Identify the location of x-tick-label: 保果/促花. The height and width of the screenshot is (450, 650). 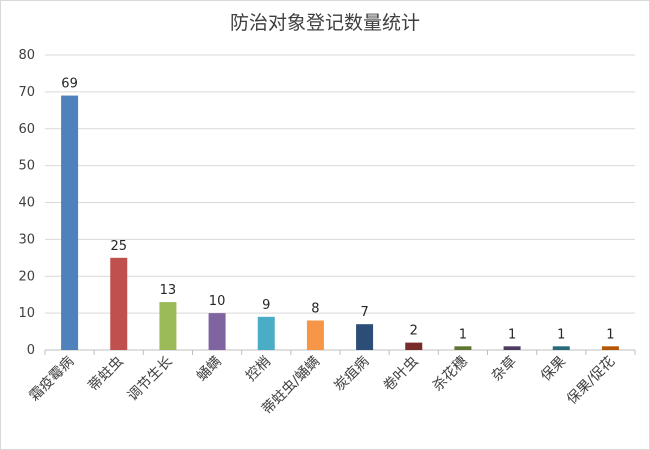
(591, 381).